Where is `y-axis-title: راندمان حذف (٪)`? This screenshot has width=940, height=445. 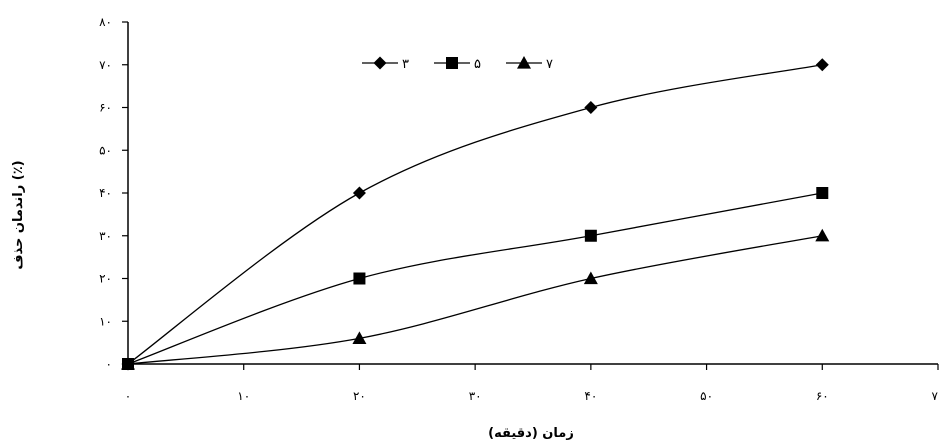 y-axis-title: راندمان حذف (٪) is located at coordinates (18, 214).